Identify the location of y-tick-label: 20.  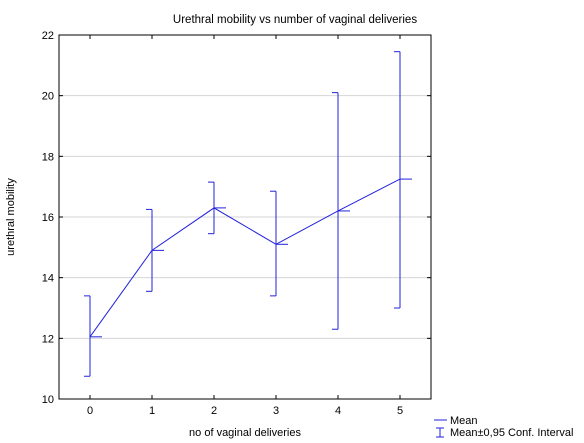
(48, 97).